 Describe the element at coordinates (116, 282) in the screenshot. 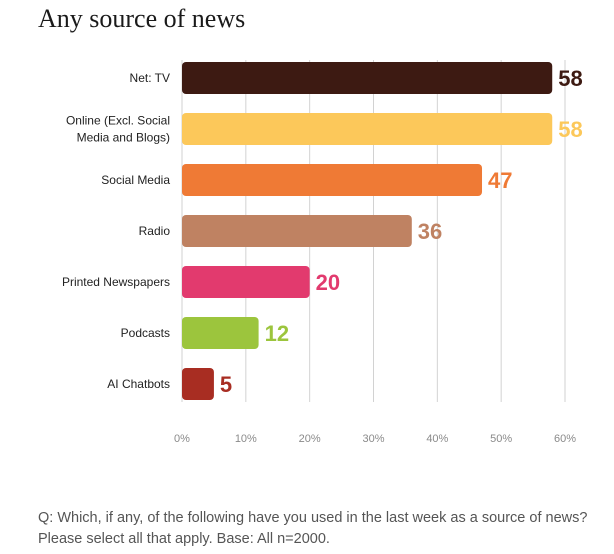

I see `category-label: Printed Newspapers` at that location.